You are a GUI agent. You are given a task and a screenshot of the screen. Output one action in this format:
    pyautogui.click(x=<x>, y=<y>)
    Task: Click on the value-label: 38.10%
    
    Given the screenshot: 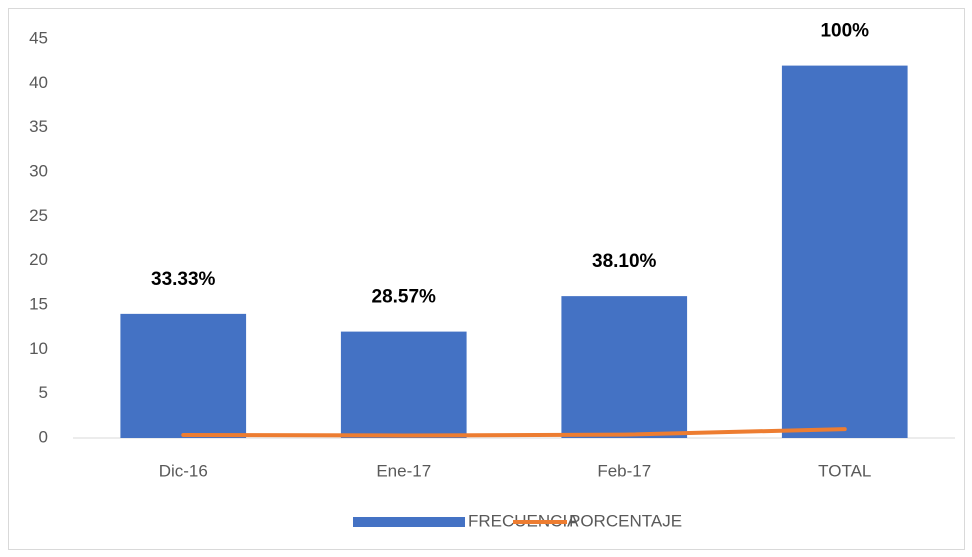 What is the action you would take?
    pyautogui.click(x=624, y=261)
    